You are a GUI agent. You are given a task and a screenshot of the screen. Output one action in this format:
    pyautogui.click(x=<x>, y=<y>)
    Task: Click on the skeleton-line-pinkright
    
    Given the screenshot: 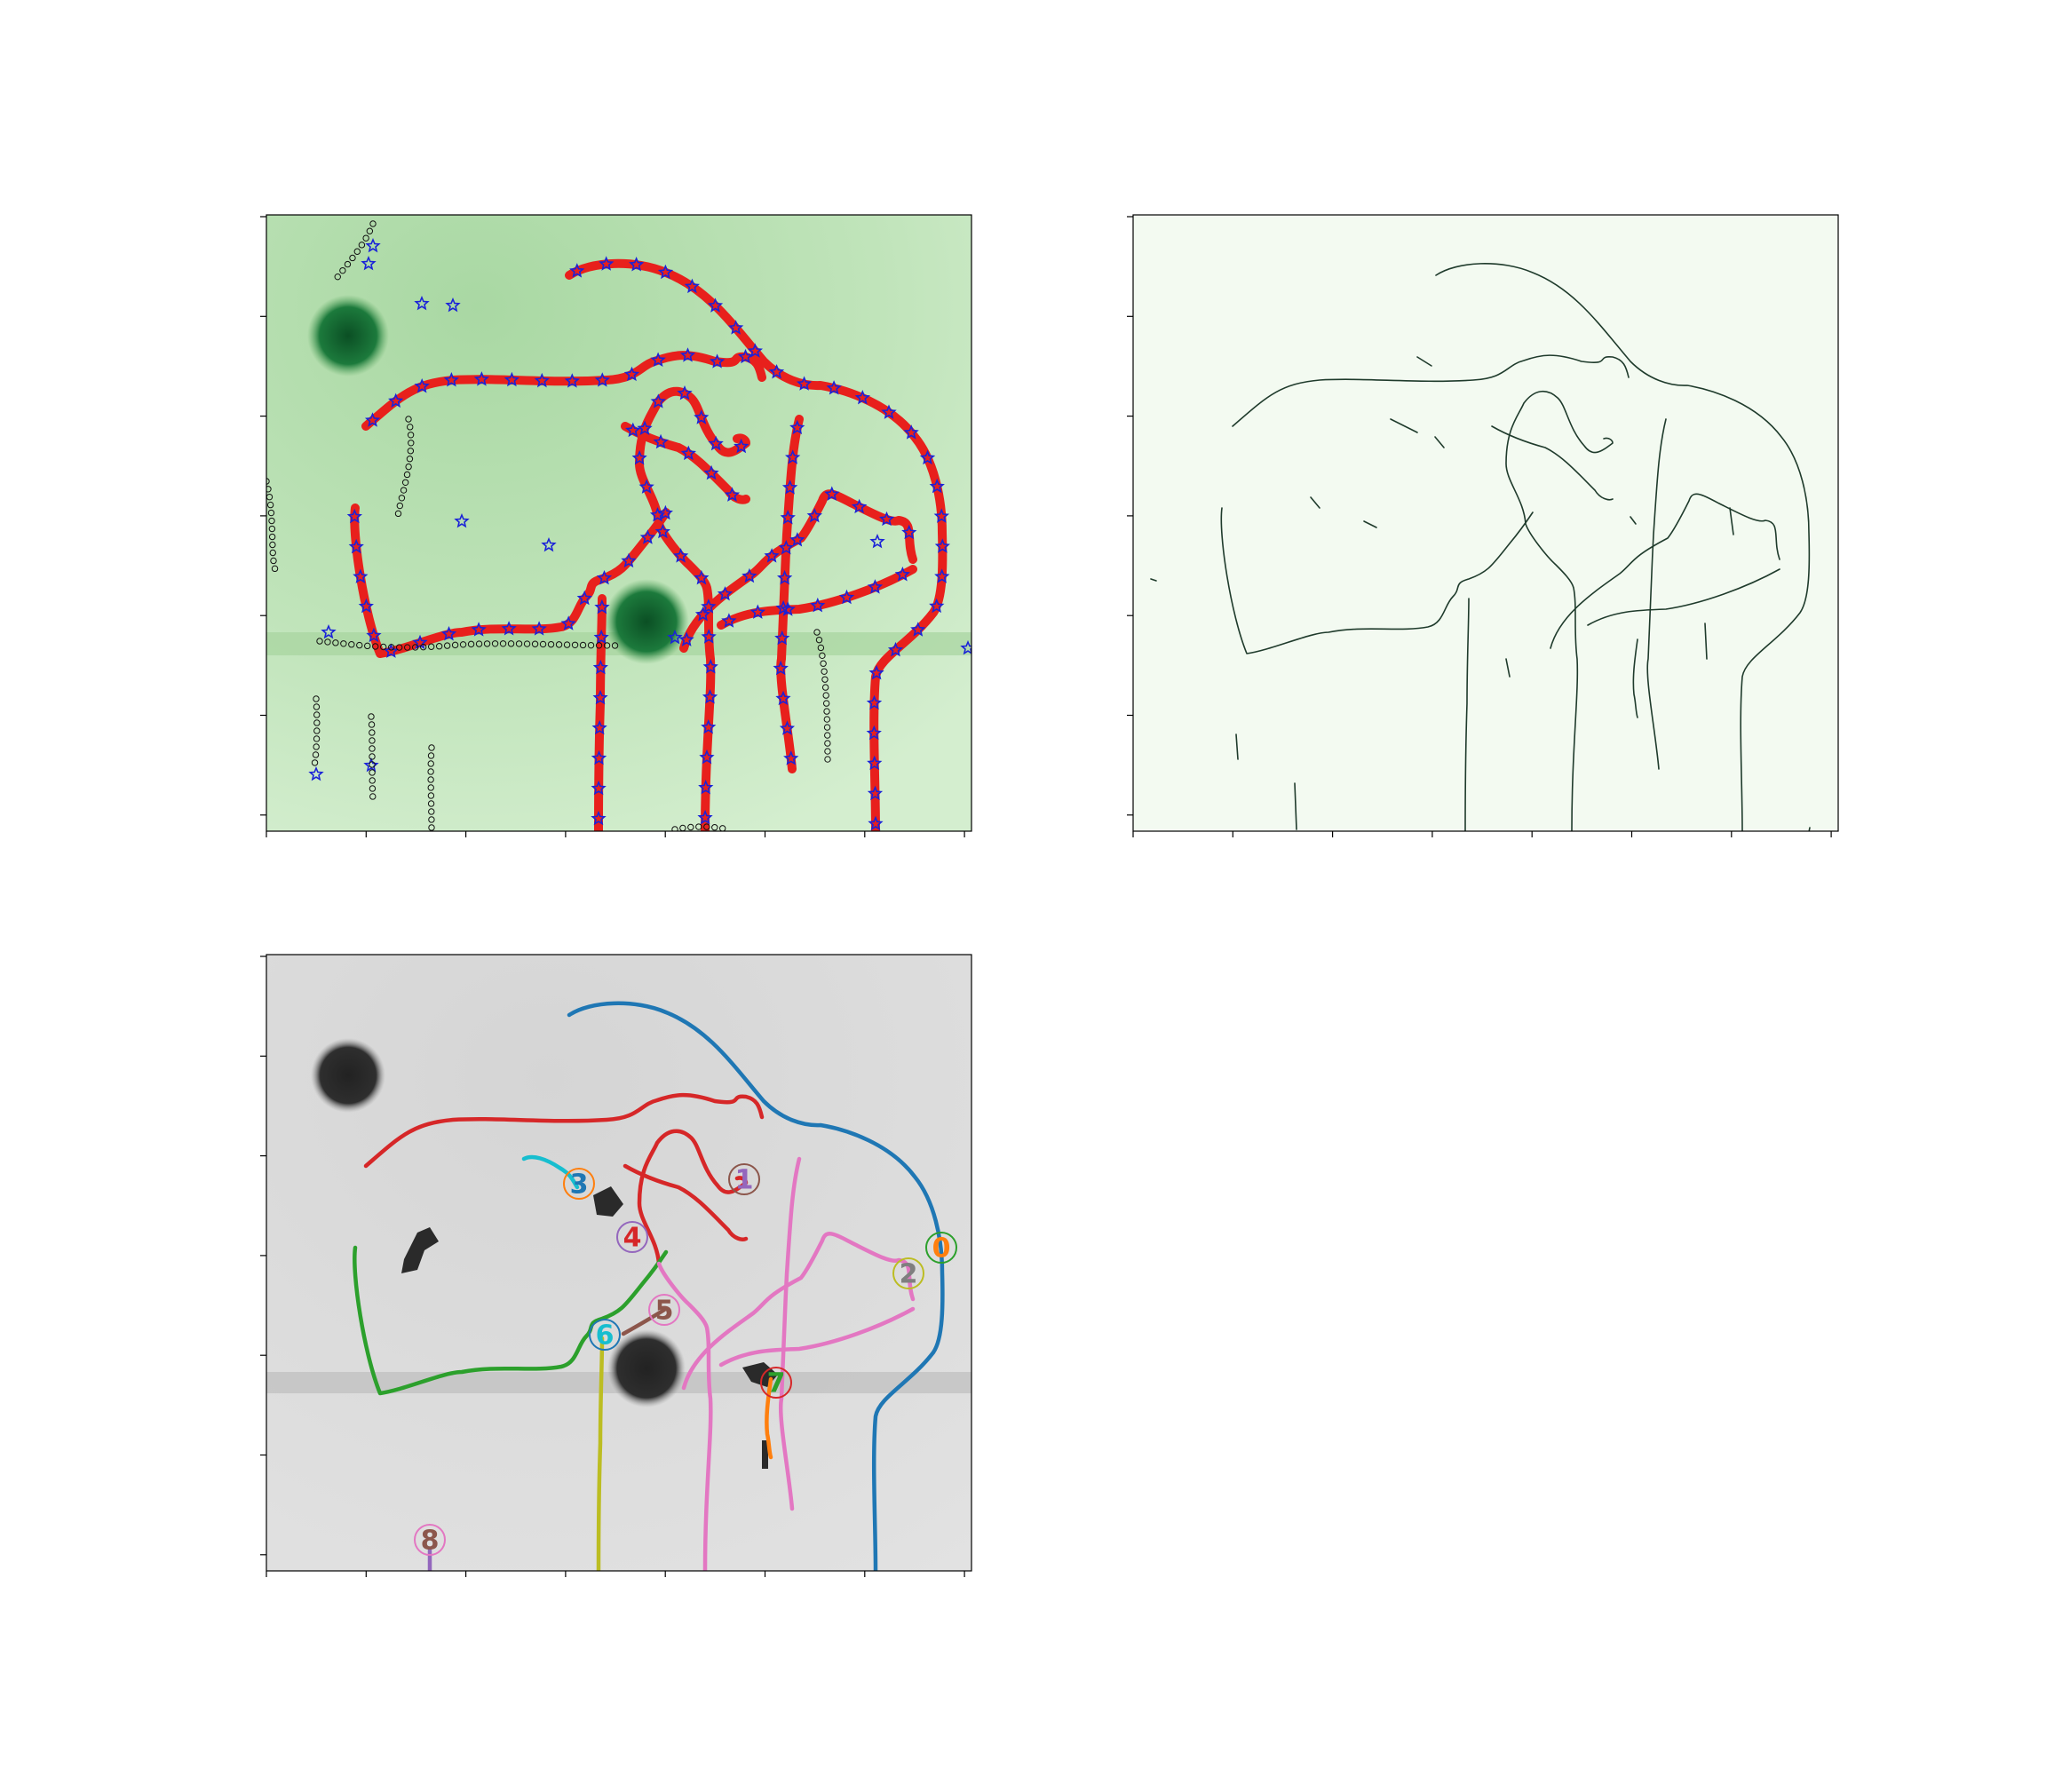 What is the action you would take?
    pyautogui.click(x=1684, y=597)
    